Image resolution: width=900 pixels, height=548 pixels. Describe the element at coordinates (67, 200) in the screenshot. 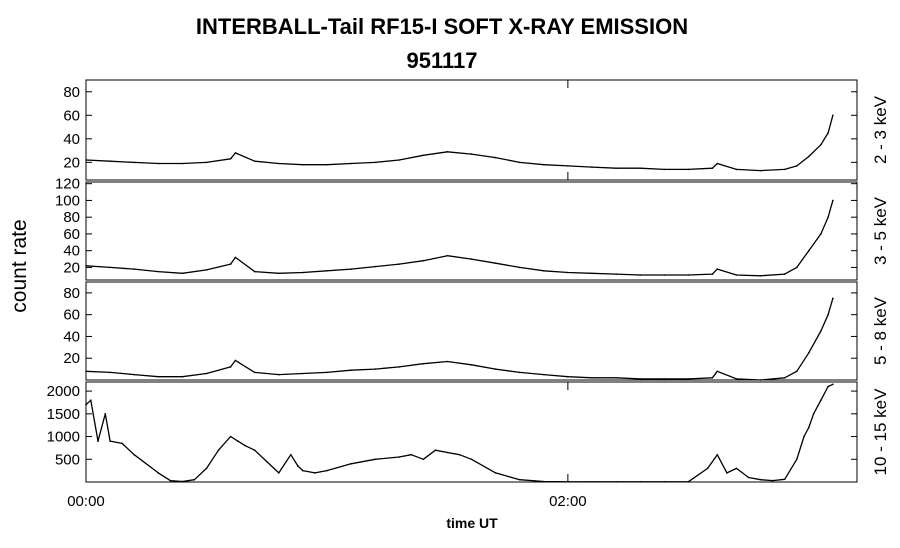

I see `y-tick-label: 100` at that location.